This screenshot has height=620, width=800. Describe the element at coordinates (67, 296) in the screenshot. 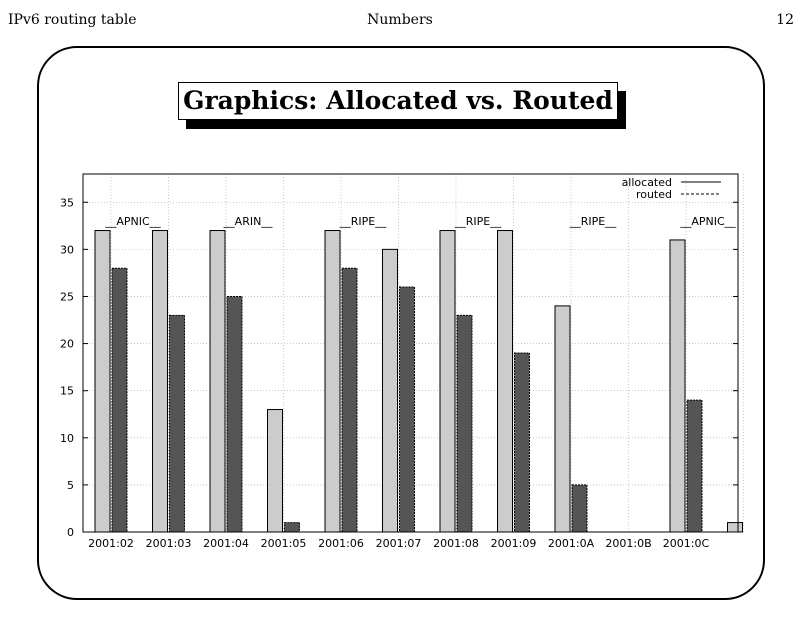

I see `y-tick-label: 25` at that location.